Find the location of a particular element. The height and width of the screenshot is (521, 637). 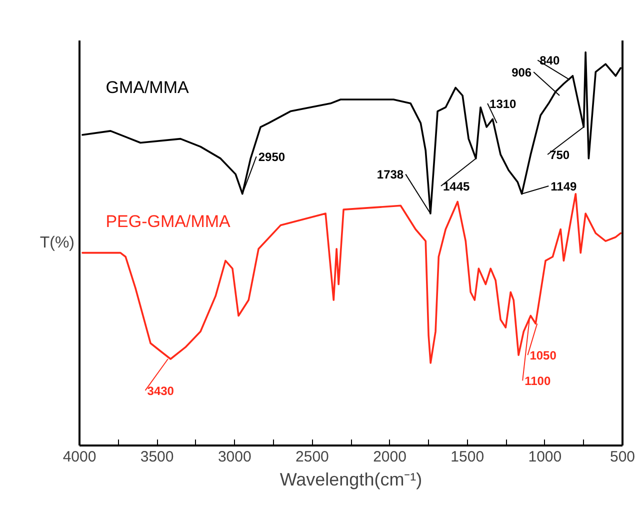

annotation: 2950 is located at coordinates (272, 157).